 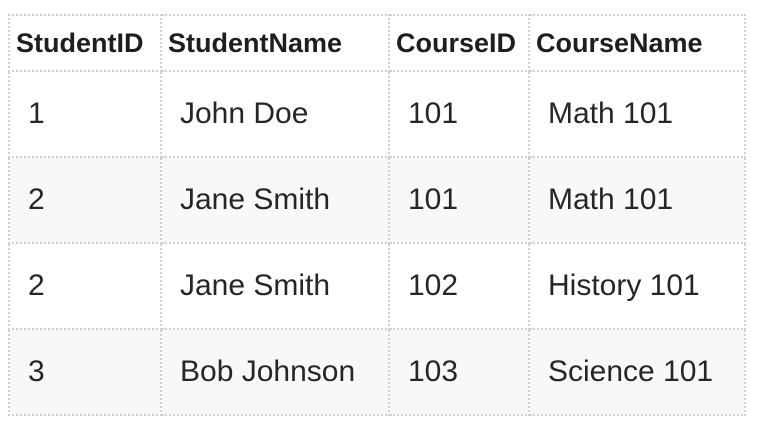 What do you see at coordinates (85, 114) in the screenshot?
I see `cell-student-id: 1` at bounding box center [85, 114].